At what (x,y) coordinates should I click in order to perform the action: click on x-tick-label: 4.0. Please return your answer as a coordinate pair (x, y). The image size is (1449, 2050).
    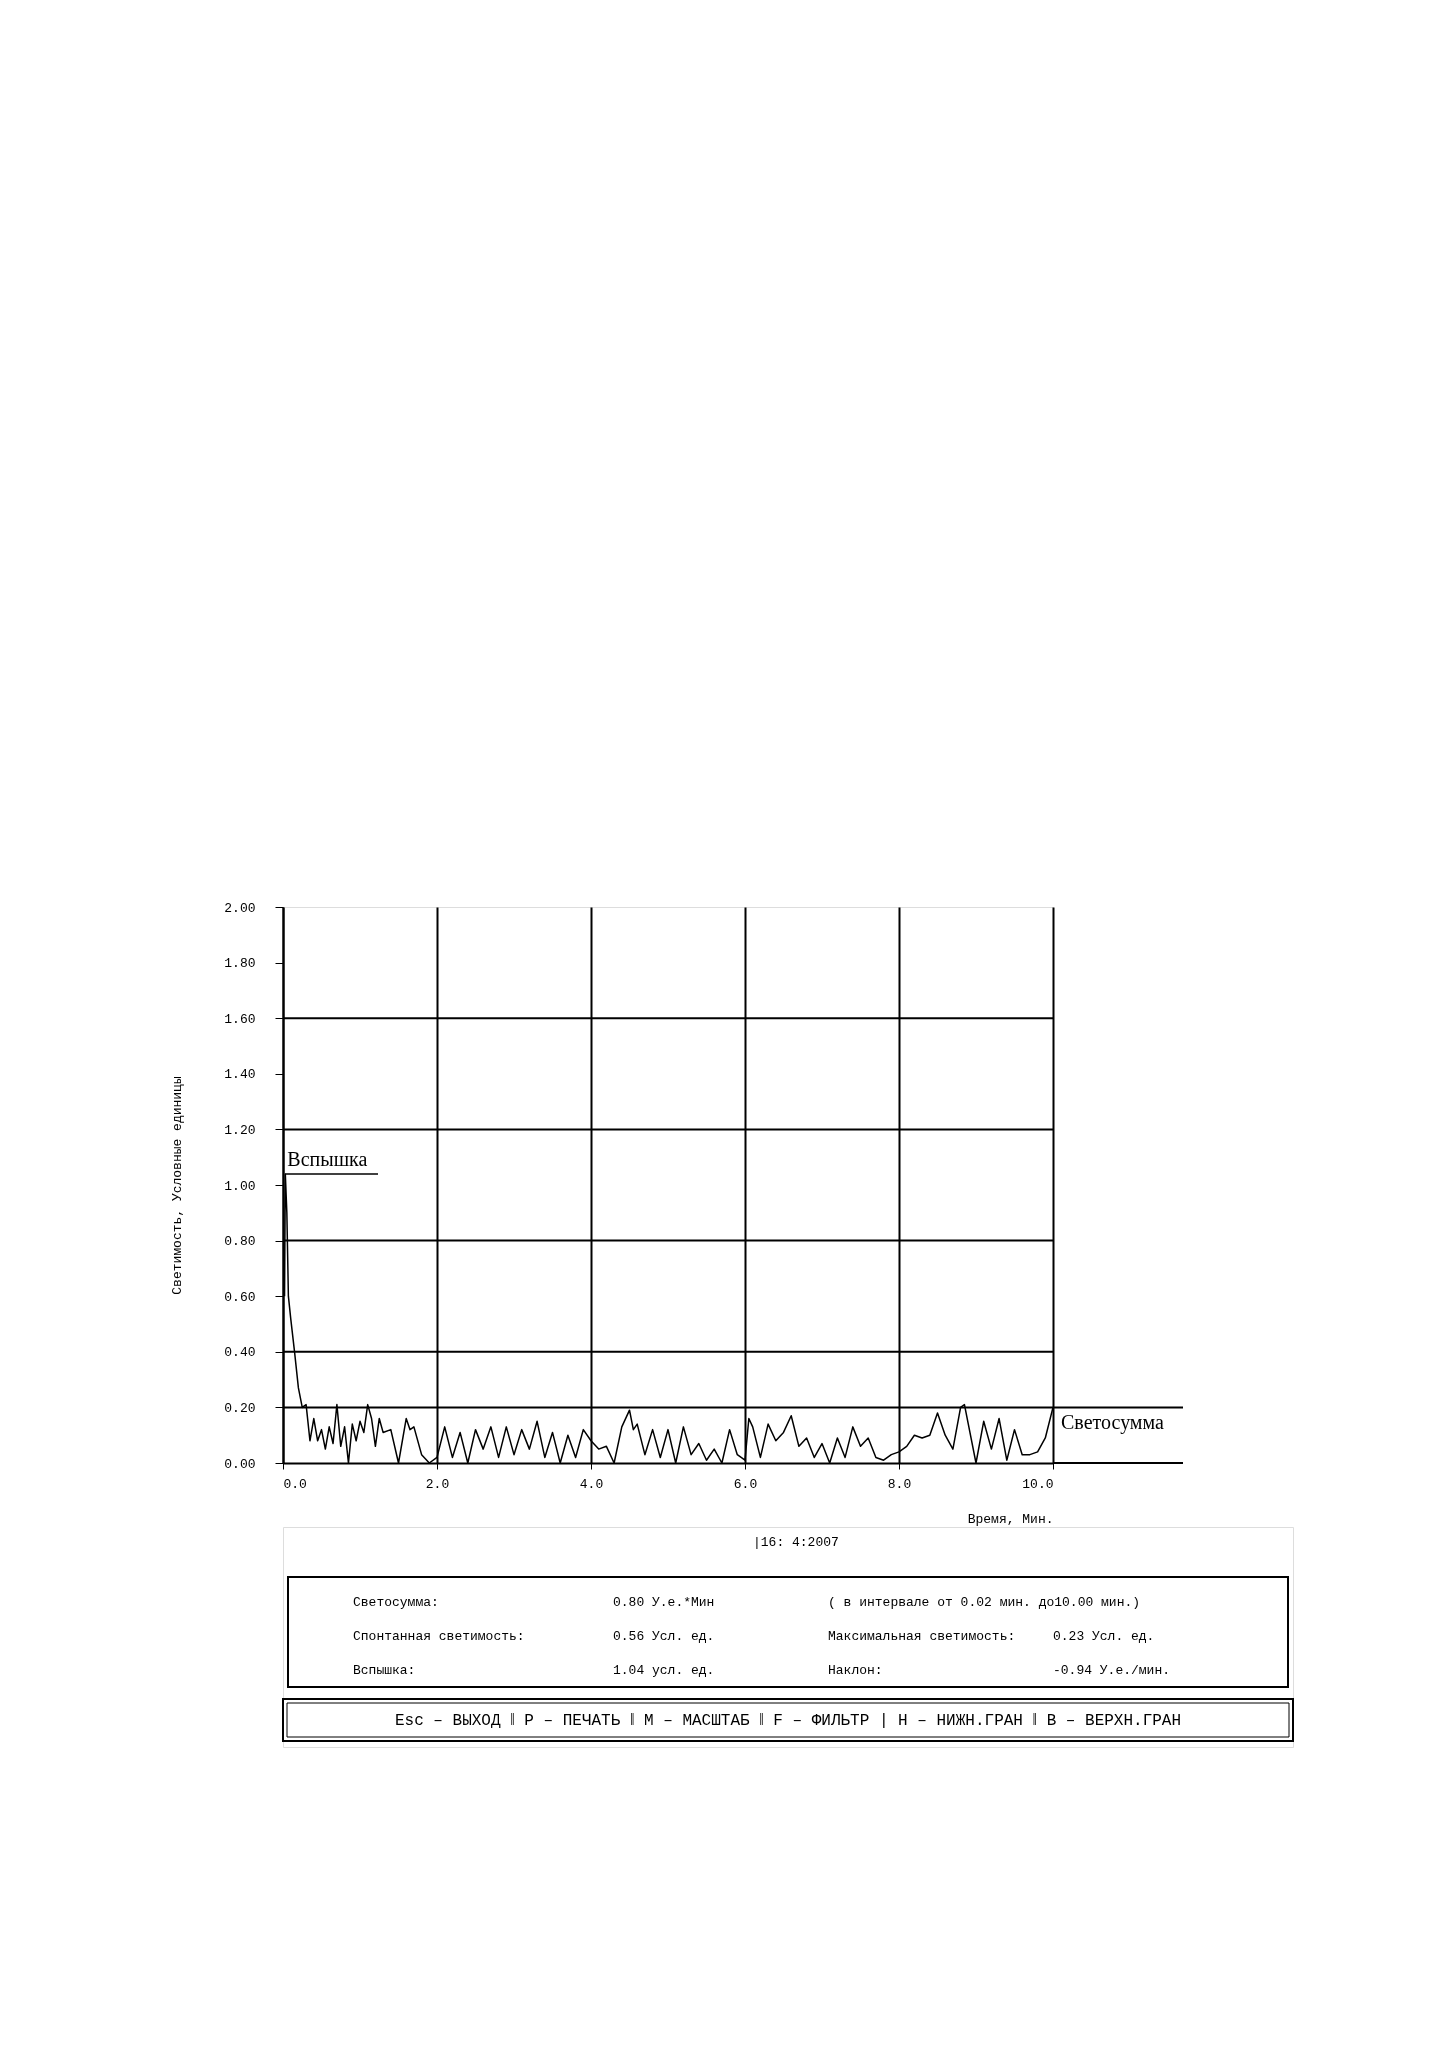
    Looking at the image, I should click on (591, 1484).